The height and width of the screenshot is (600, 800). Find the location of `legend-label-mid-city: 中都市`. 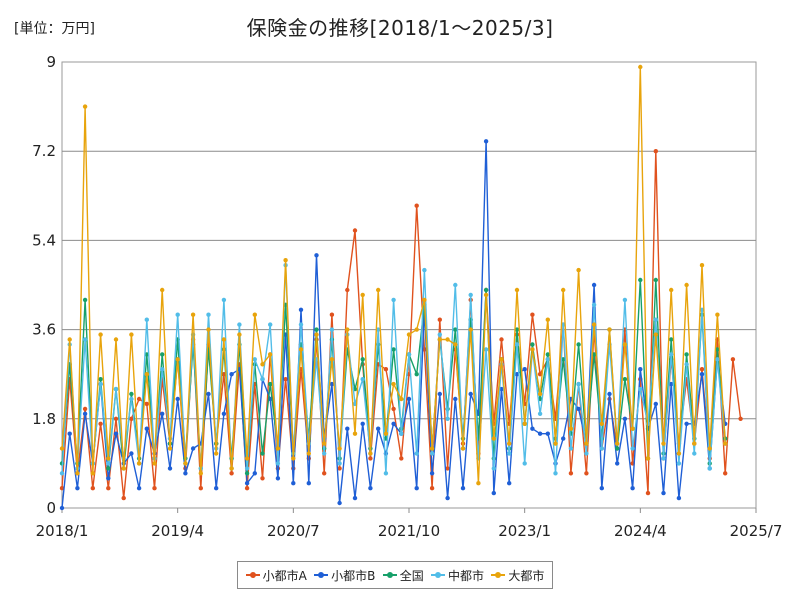

legend-label-mid-city: 中都市 is located at coordinates (466, 575).